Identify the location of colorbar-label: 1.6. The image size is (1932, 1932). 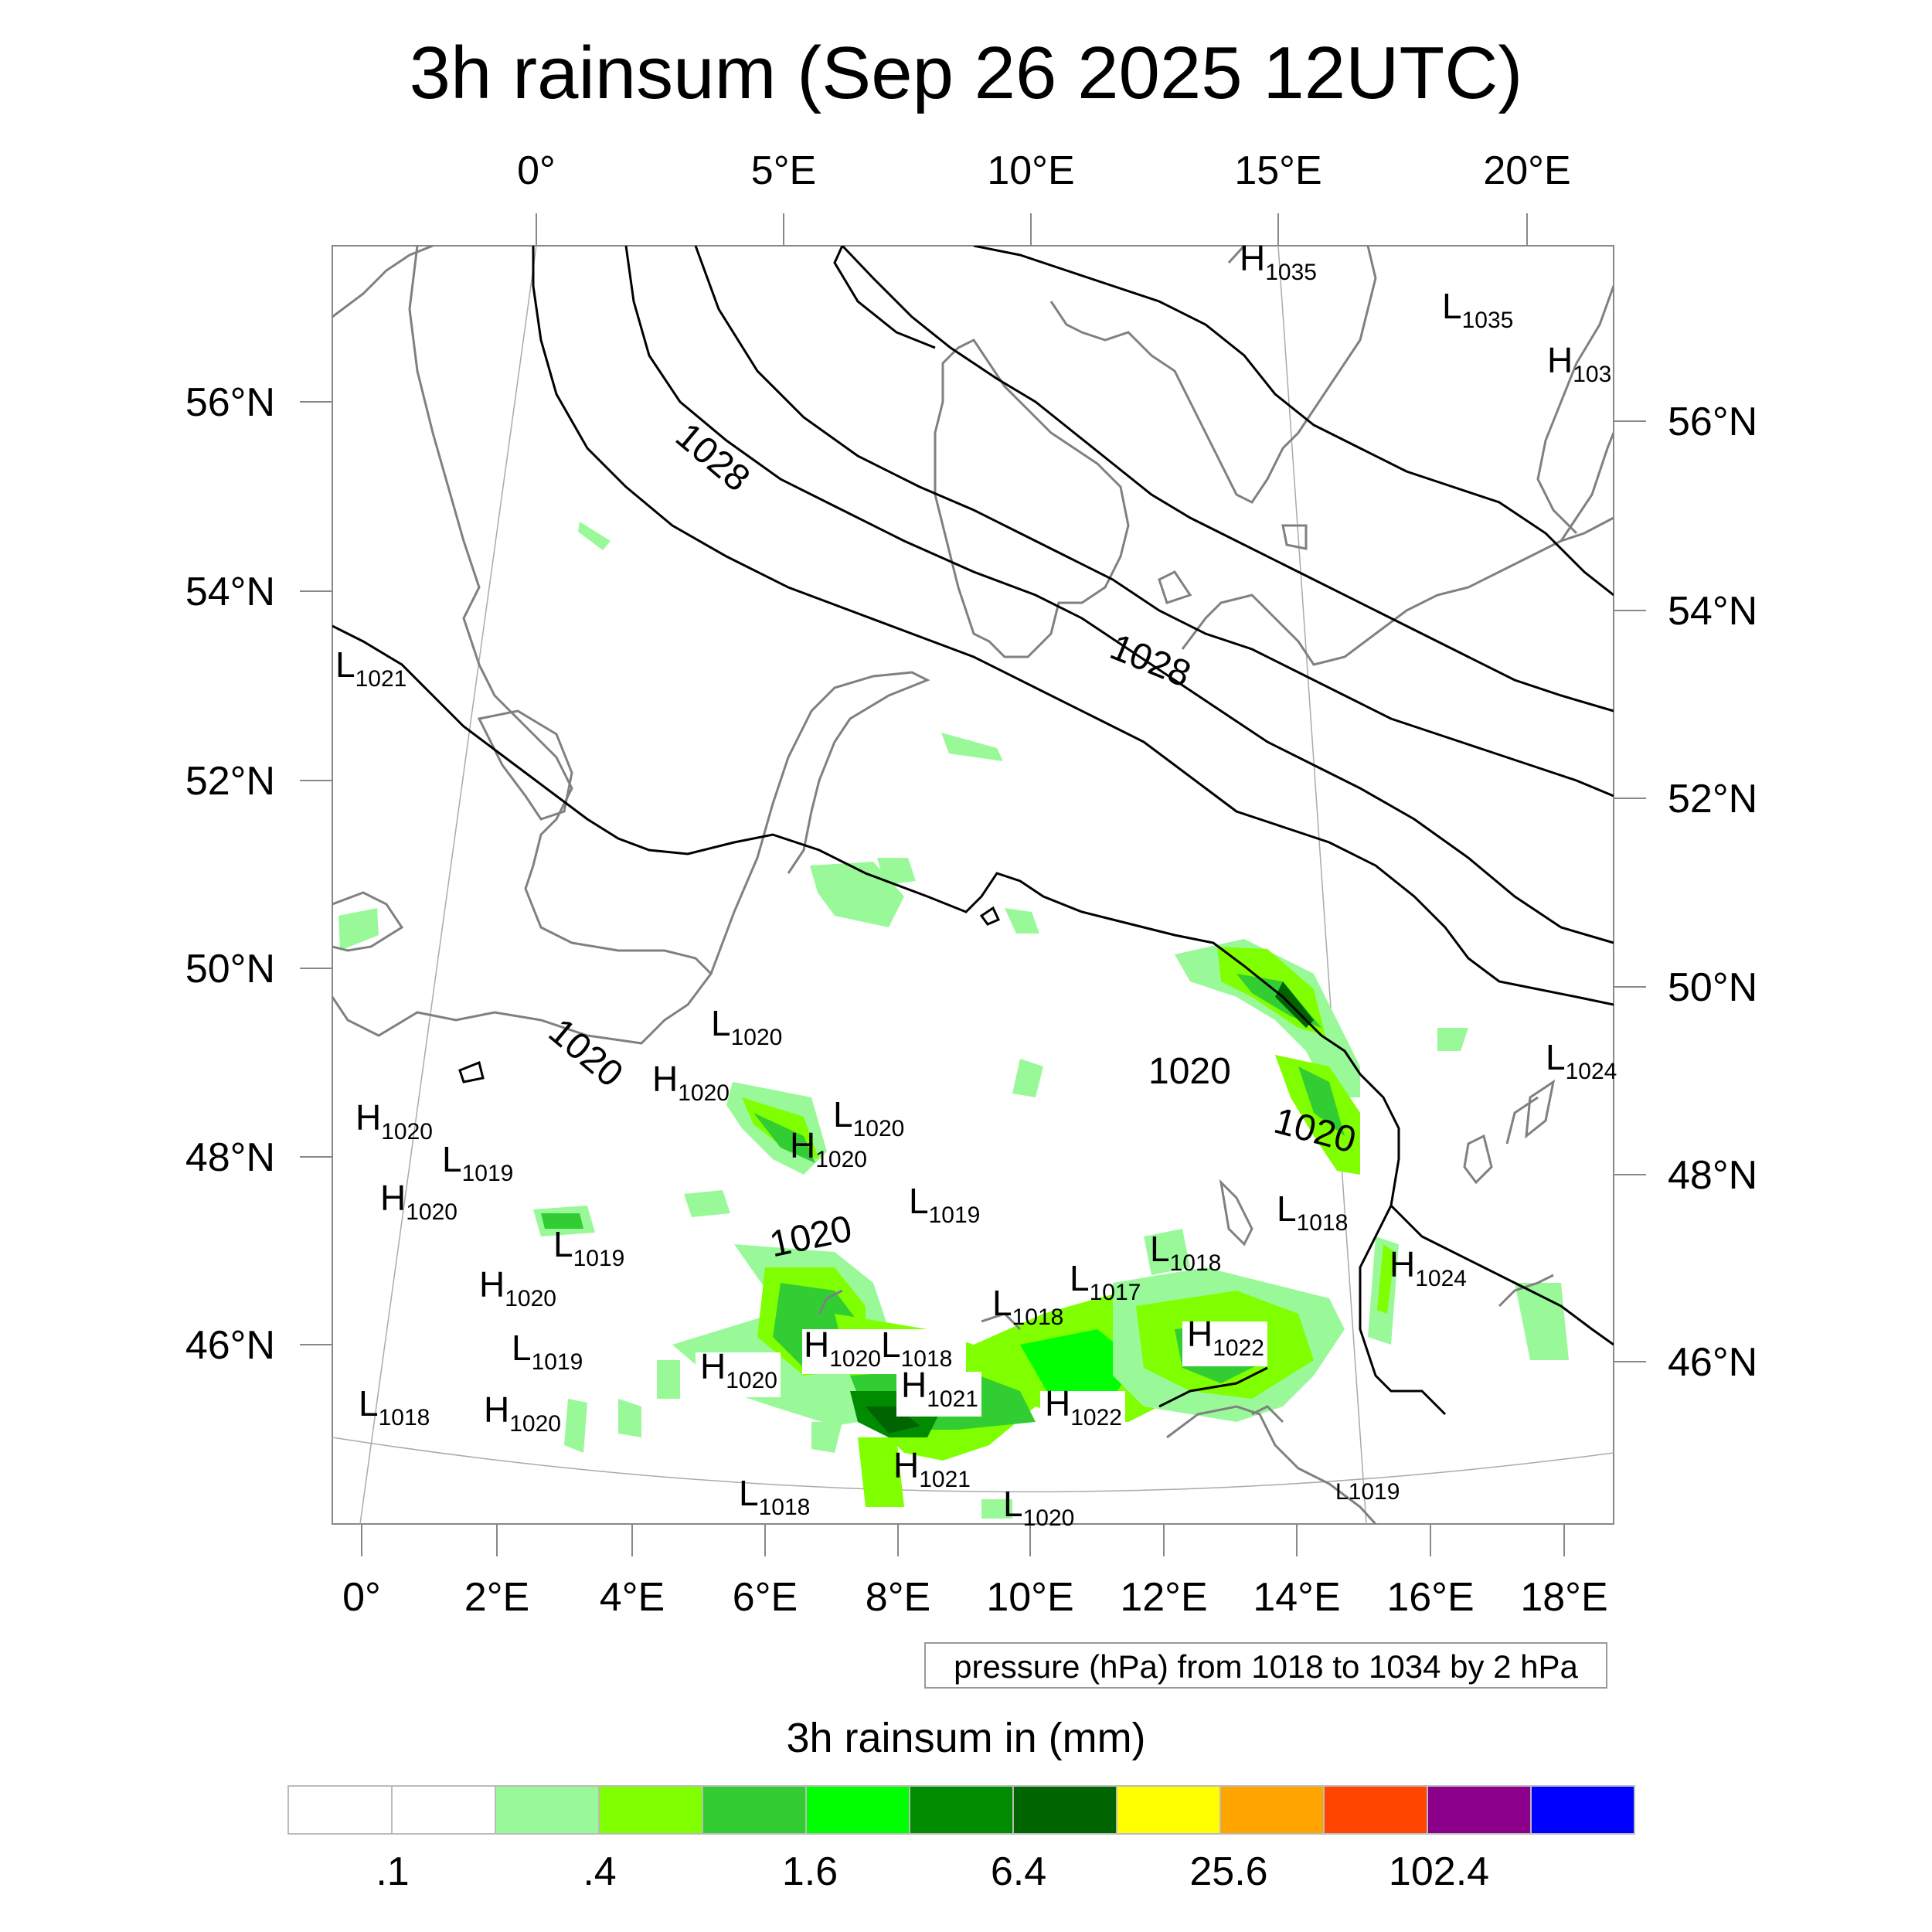
(809, 1871).